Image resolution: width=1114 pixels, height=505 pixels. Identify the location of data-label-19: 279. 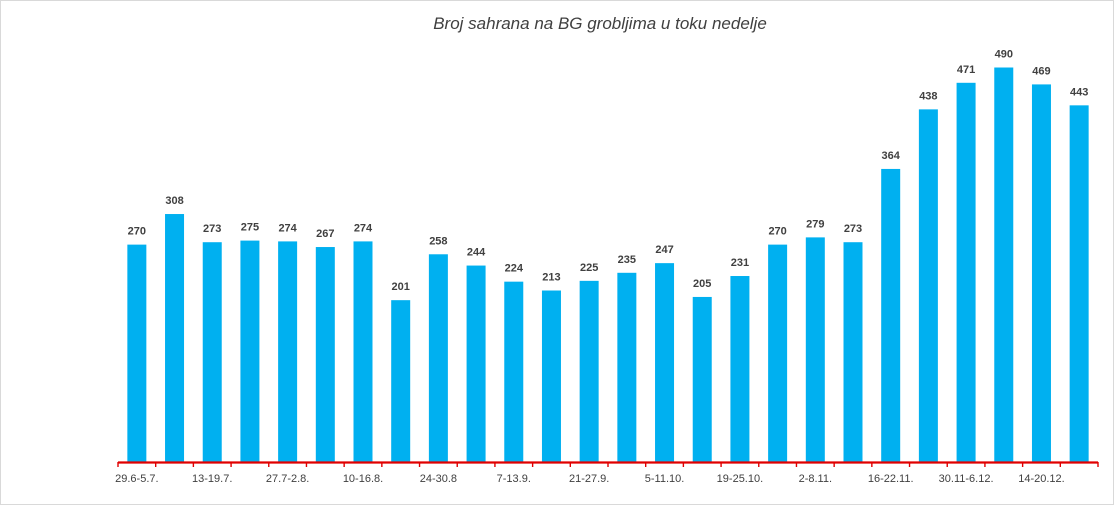
(815, 224).